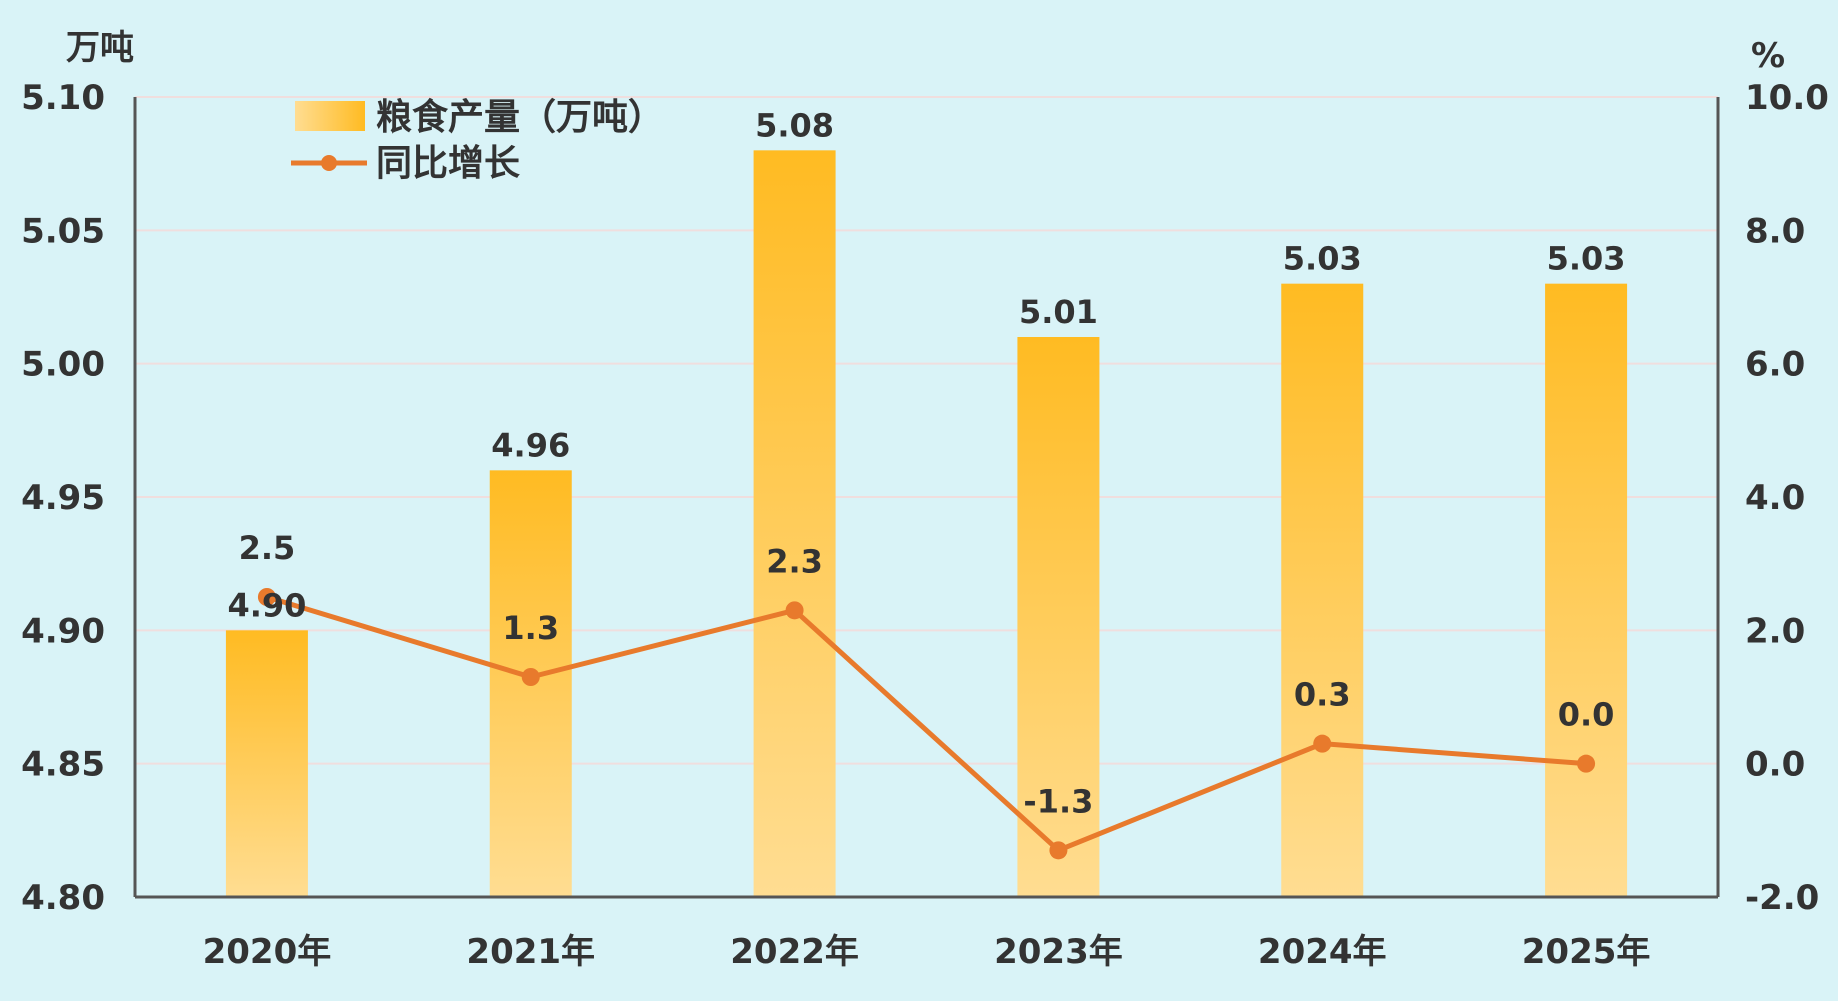  I want to click on left-tick-label: 5.10, so click(63, 98).